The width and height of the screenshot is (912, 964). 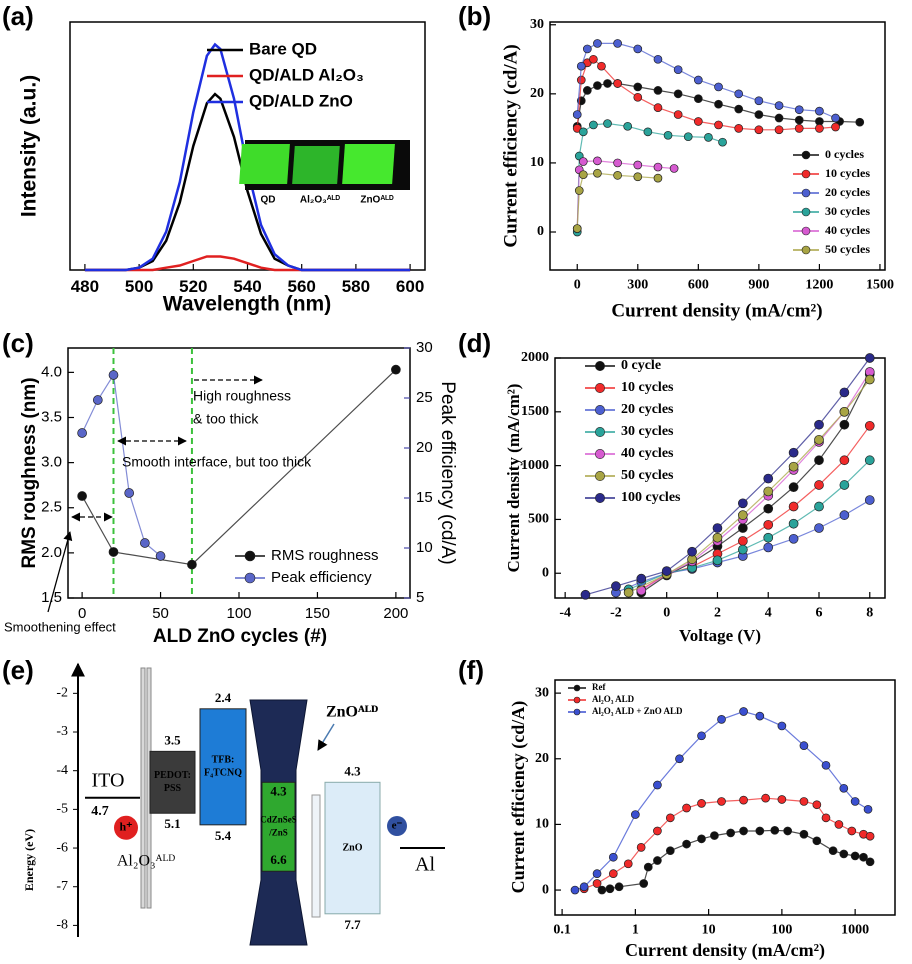 I want to click on level-value: 3.5, so click(x=172, y=739).